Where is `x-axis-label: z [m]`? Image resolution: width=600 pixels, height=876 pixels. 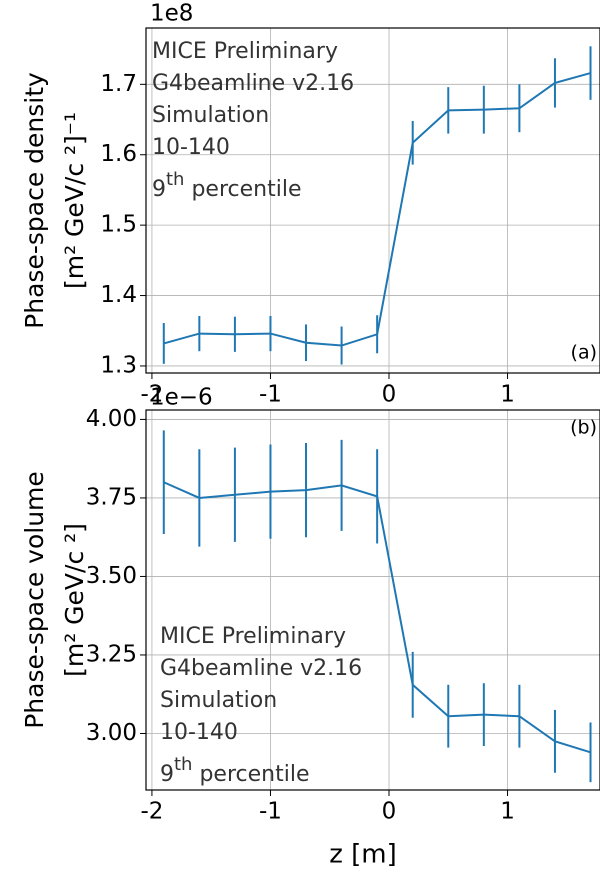 x-axis-label: z [m] is located at coordinates (363, 855).